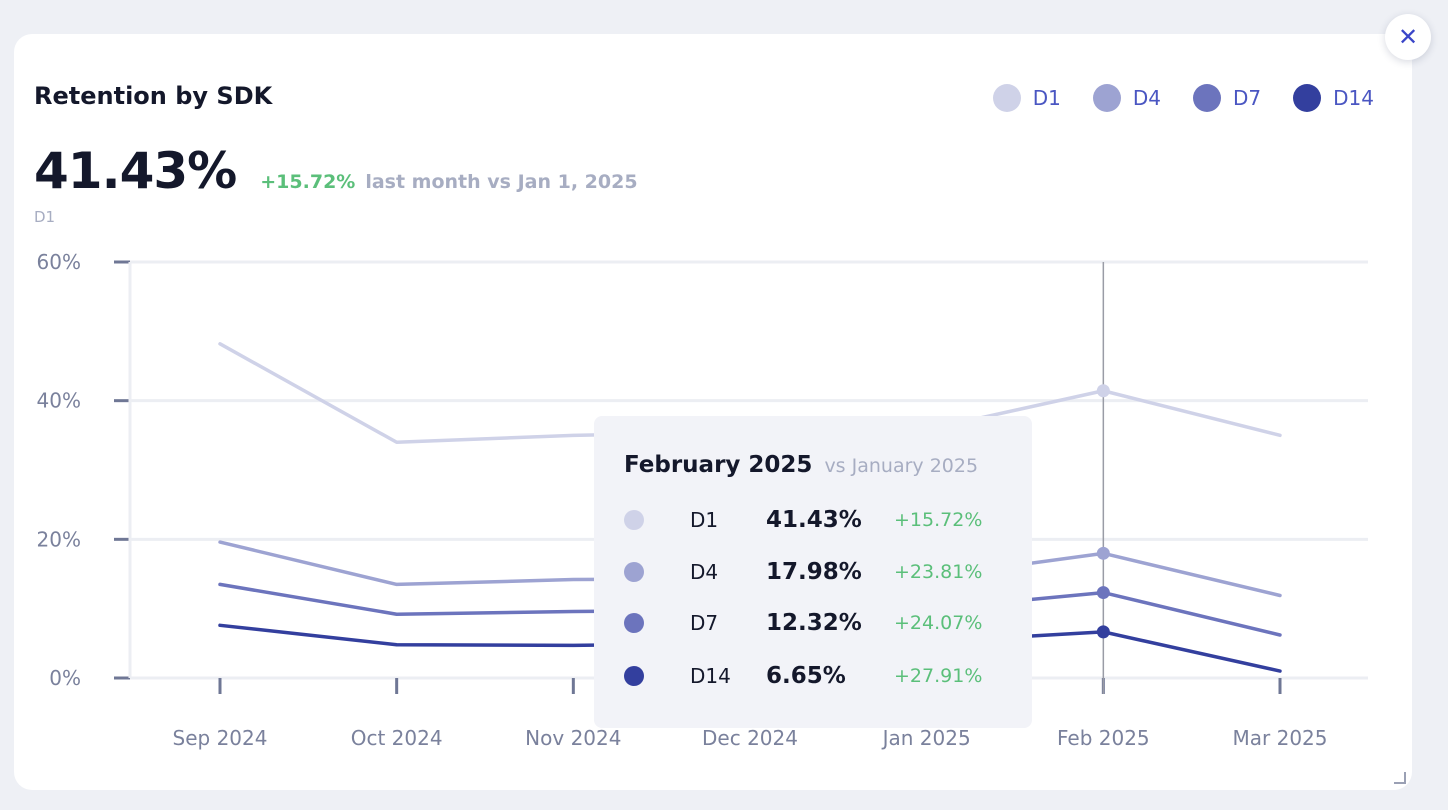  I want to click on tooltip-header: February 2025 vs January 2025, so click(801, 465).